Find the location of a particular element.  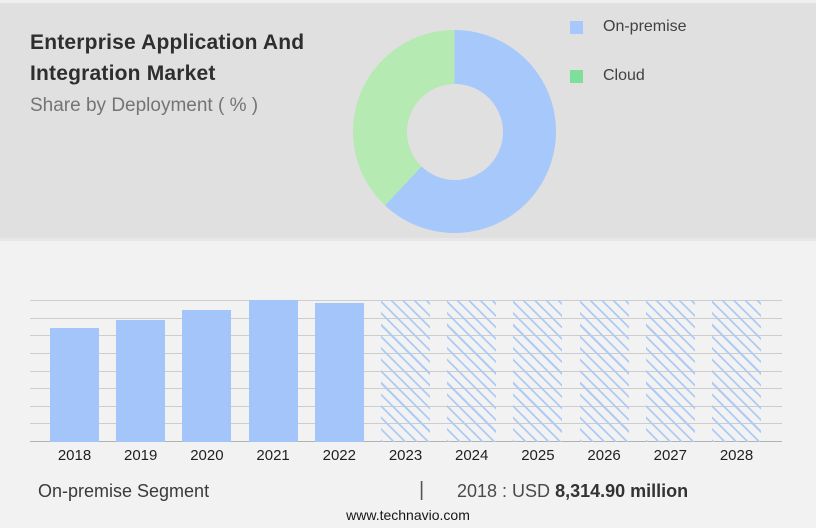

segment-label: On-premise Segment is located at coordinates (124, 491).